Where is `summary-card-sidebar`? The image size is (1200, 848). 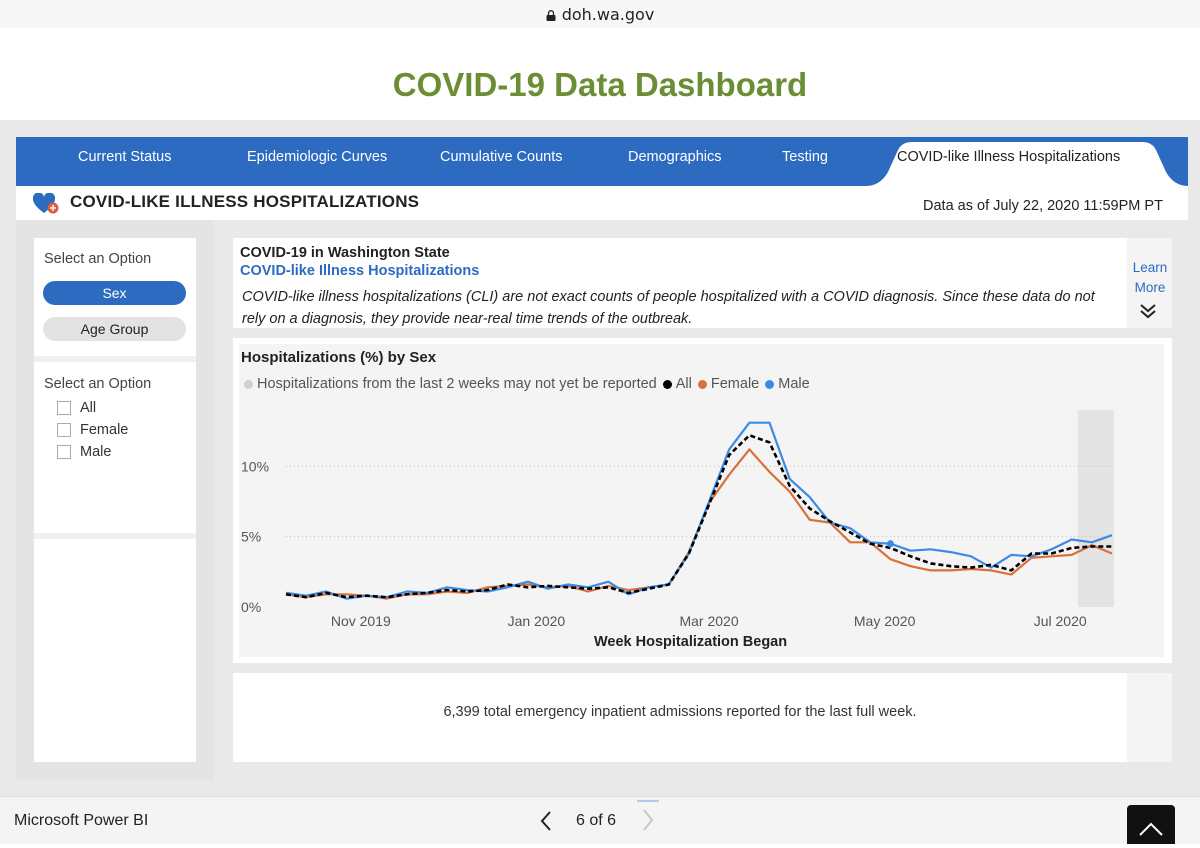 summary-card-sidebar is located at coordinates (1149, 717).